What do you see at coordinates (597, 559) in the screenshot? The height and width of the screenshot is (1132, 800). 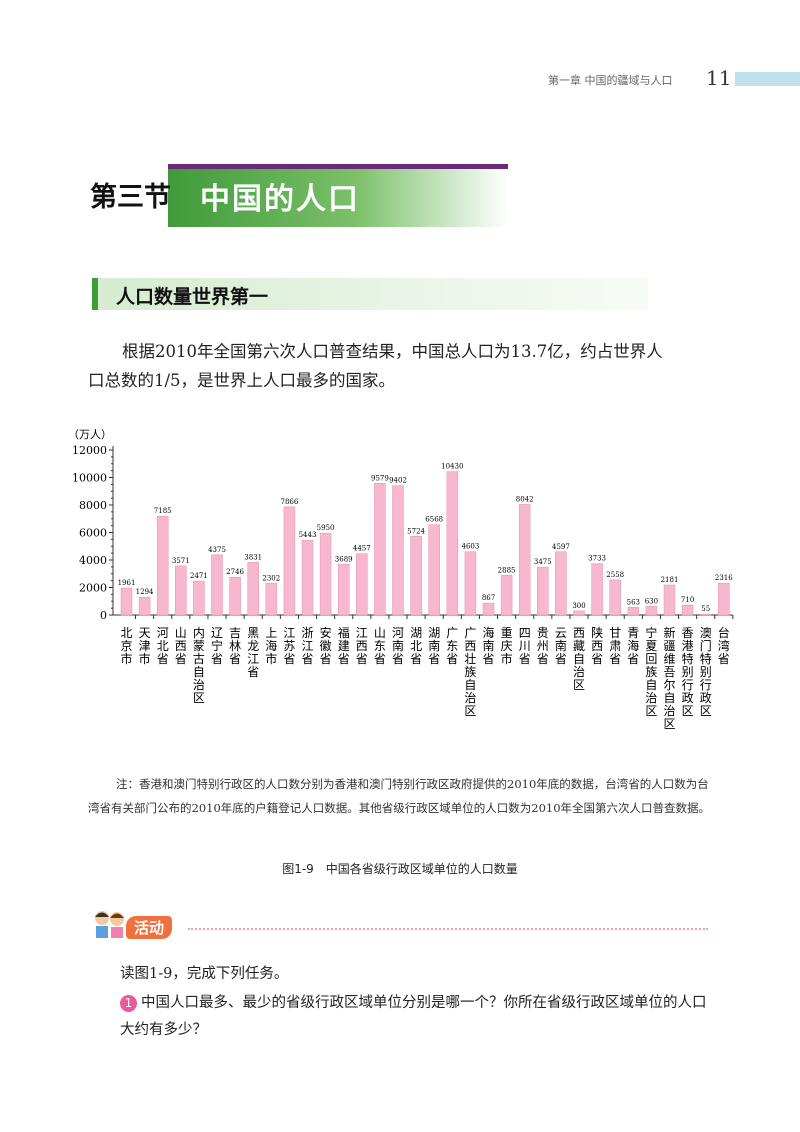 I see `data-label: 3733` at bounding box center [597, 559].